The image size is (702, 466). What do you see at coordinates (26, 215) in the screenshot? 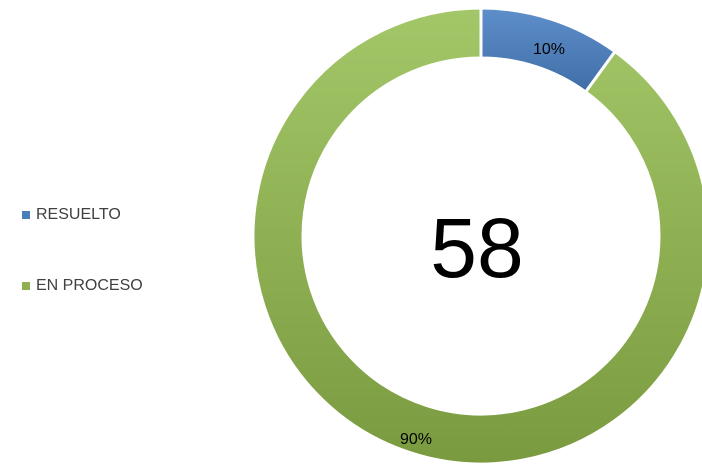
I see `legend-swatch-resuelto` at bounding box center [26, 215].